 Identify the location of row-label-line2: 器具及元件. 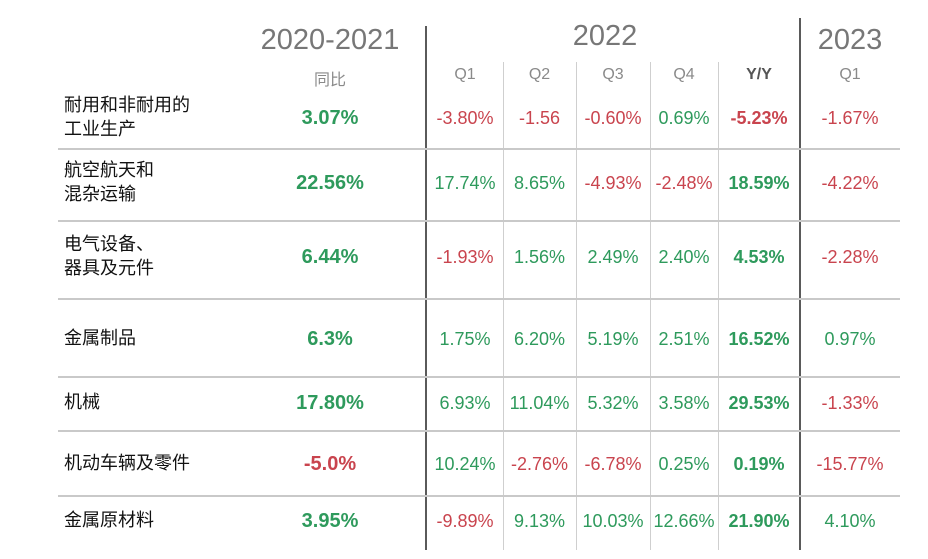
(109, 268).